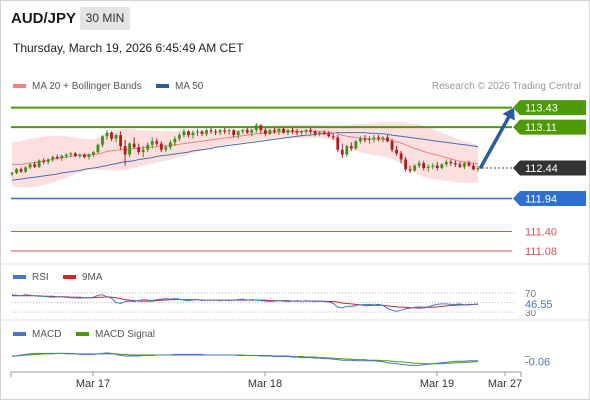  Describe the element at coordinates (265, 384) in the screenshot. I see `time-tick-label-1: Mar 18` at that location.